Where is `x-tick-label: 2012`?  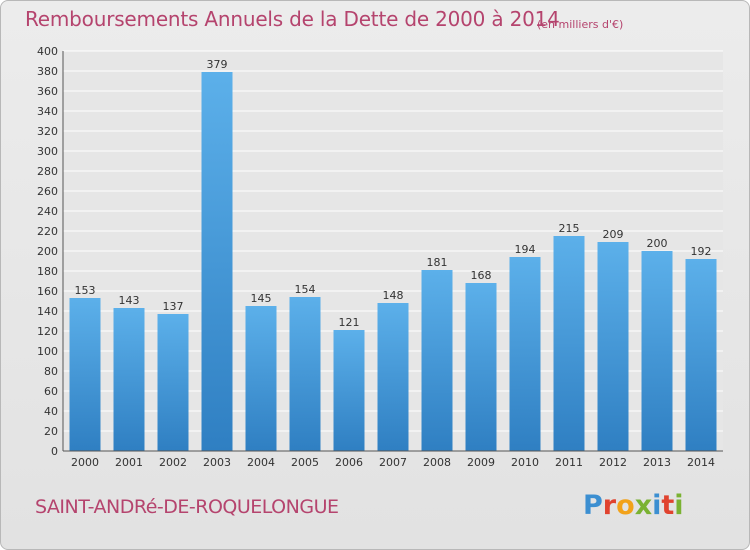
x-tick-label: 2012 is located at coordinates (613, 462).